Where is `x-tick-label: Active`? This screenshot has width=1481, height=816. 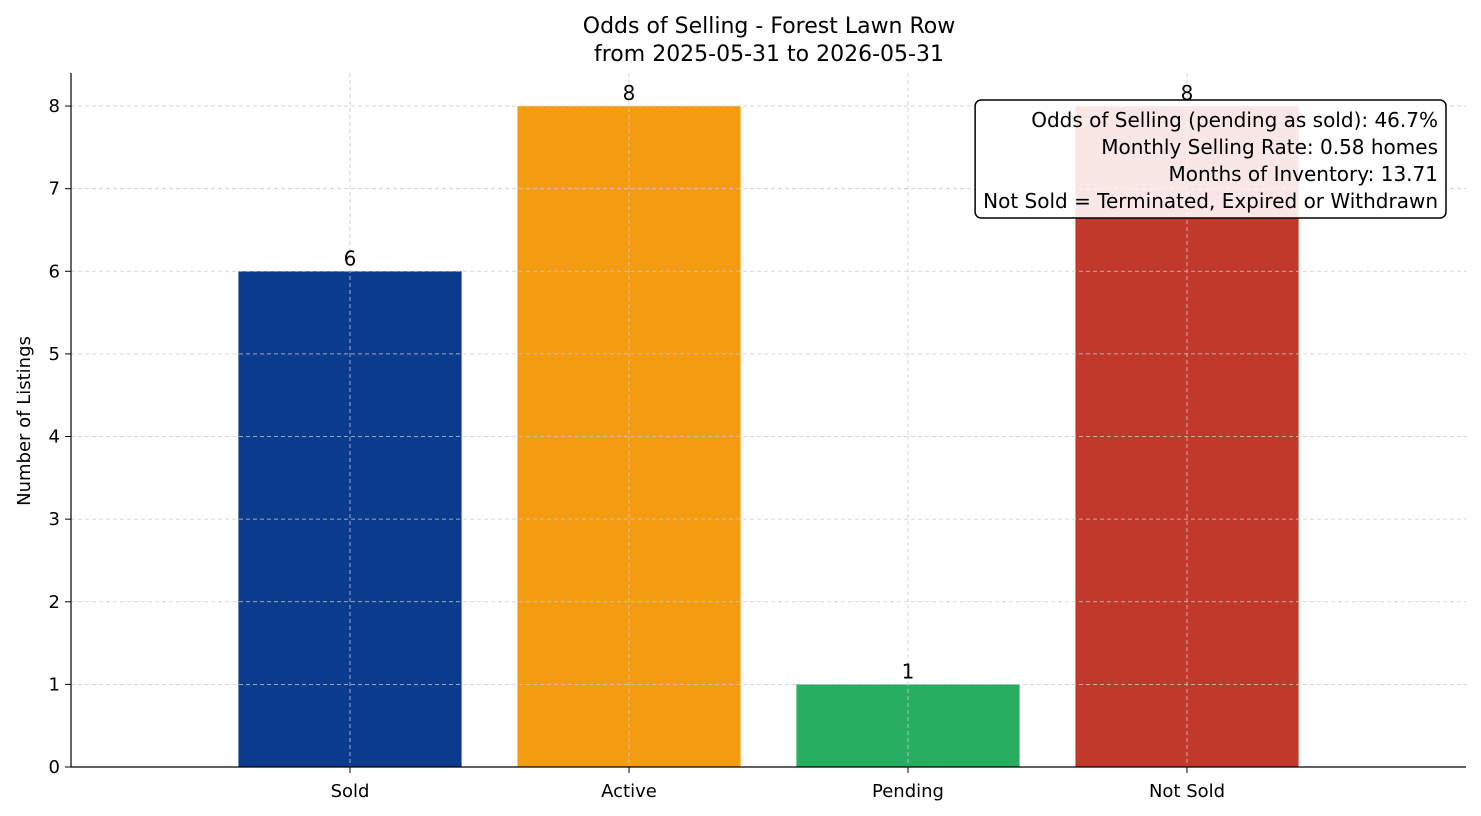
x-tick-label: Active is located at coordinates (629, 791).